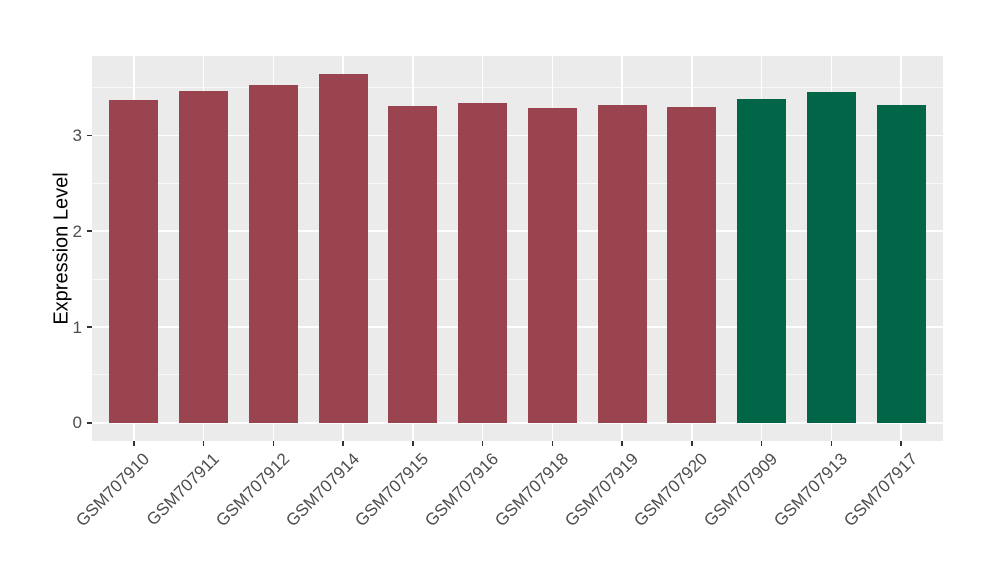  What do you see at coordinates (462, 490) in the screenshot?
I see `x-tick-label: GSM707916` at bounding box center [462, 490].